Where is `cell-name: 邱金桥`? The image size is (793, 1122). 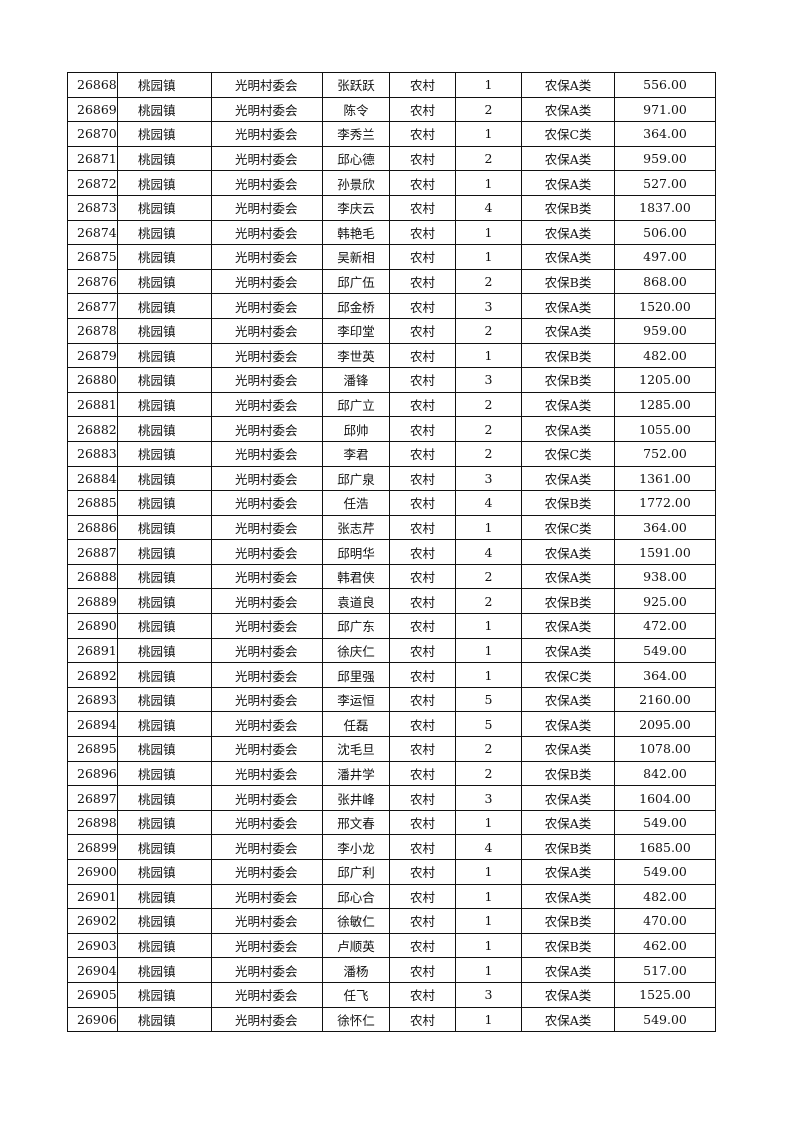 cell-name: 邱金桥 is located at coordinates (356, 306).